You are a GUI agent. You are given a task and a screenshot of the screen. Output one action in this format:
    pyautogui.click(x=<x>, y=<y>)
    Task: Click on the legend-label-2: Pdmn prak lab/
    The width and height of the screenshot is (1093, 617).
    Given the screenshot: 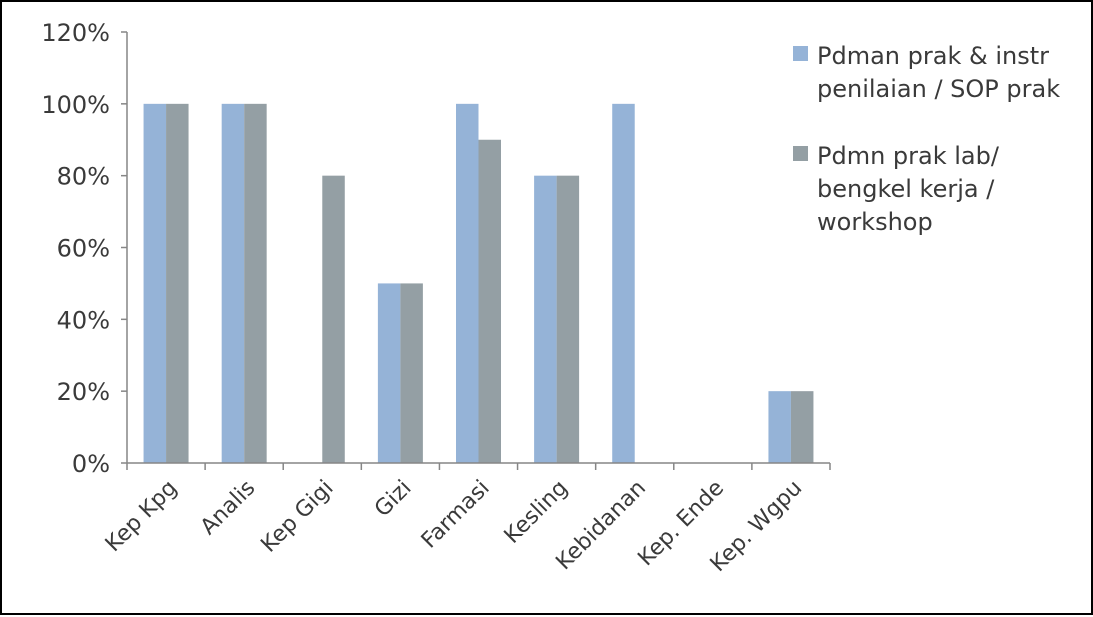 What is the action you would take?
    pyautogui.click(x=908, y=156)
    